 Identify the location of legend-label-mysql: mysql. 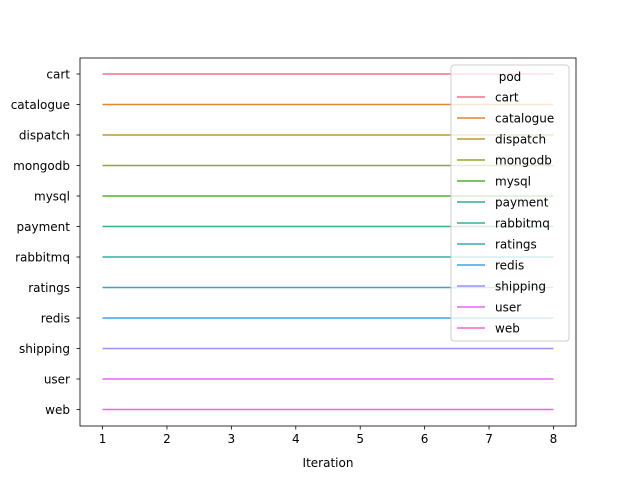
(513, 182).